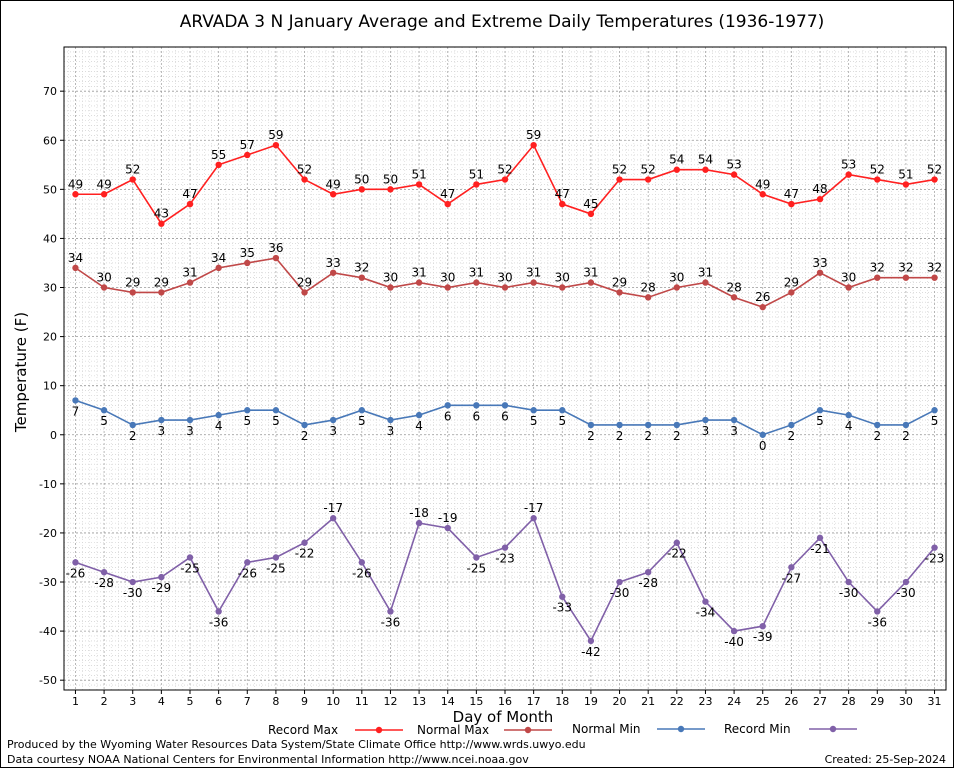 Image resolution: width=954 pixels, height=768 pixels. I want to click on data-label: 51, so click(418, 174).